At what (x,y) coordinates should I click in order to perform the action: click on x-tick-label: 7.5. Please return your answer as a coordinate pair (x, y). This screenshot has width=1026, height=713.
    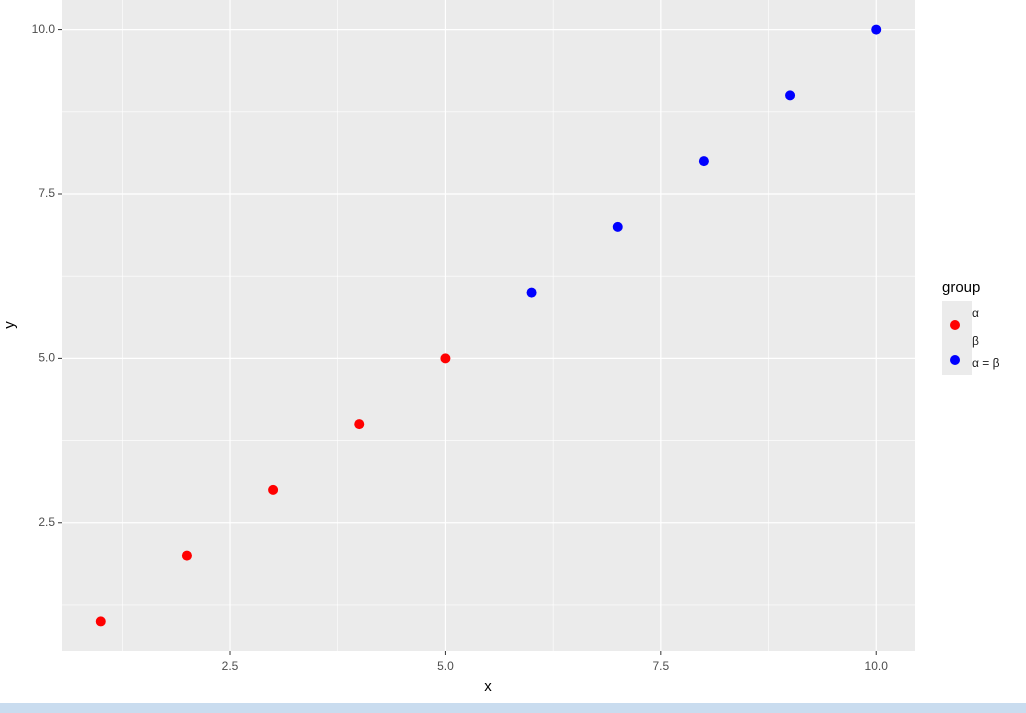
    Looking at the image, I should click on (660, 666).